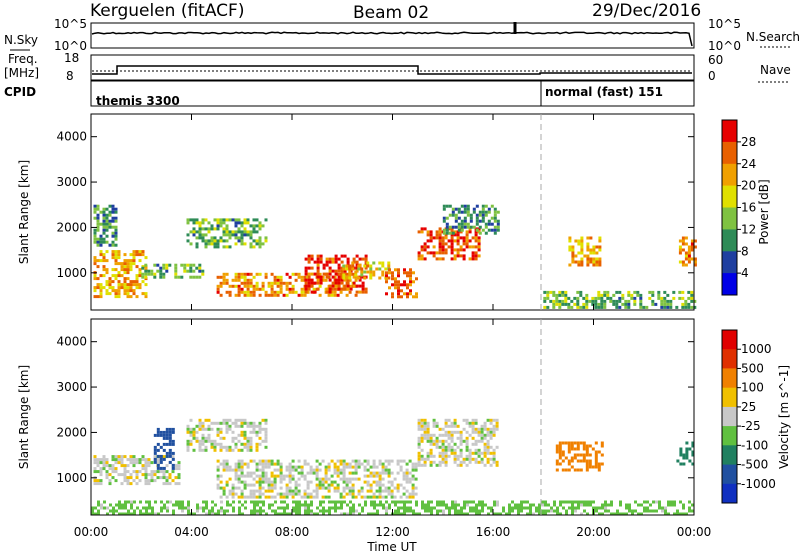  Describe the element at coordinates (71, 387) in the screenshot. I see `y-tick-label: 3000` at that location.